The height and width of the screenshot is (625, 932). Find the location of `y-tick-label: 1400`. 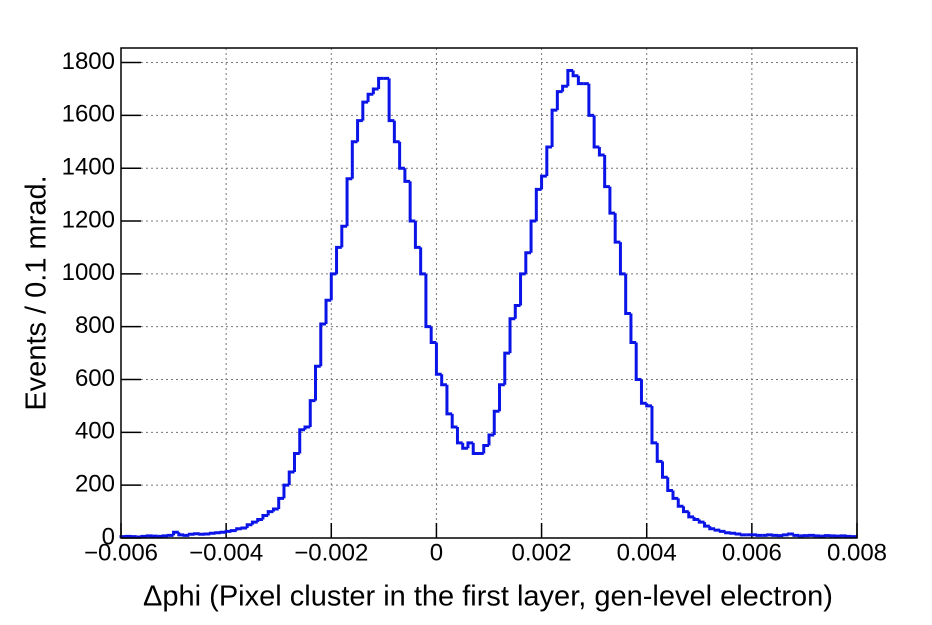

y-tick-label: 1400 is located at coordinates (88, 167).